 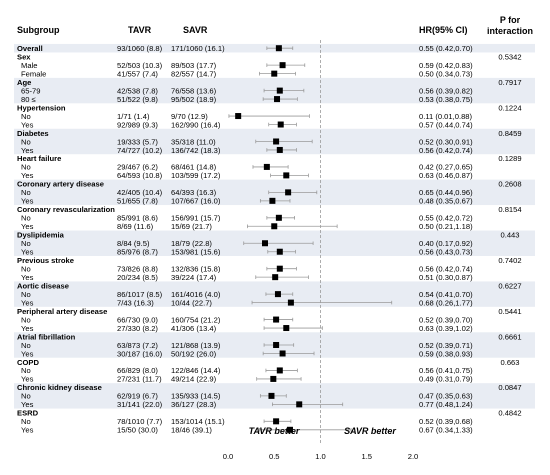 I want to click on hr-cell: 0.68 (0.26,1.77), so click(x=446, y=302).